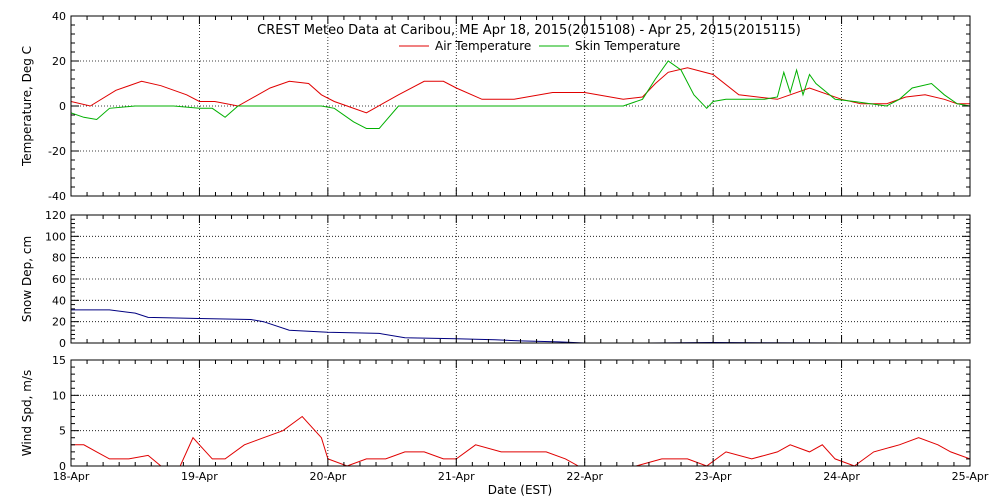 Image resolution: width=1000 pixels, height=500 pixels. What do you see at coordinates (27, 413) in the screenshot?
I see `y-axis-label: Wind Spd, m/s` at bounding box center [27, 413].